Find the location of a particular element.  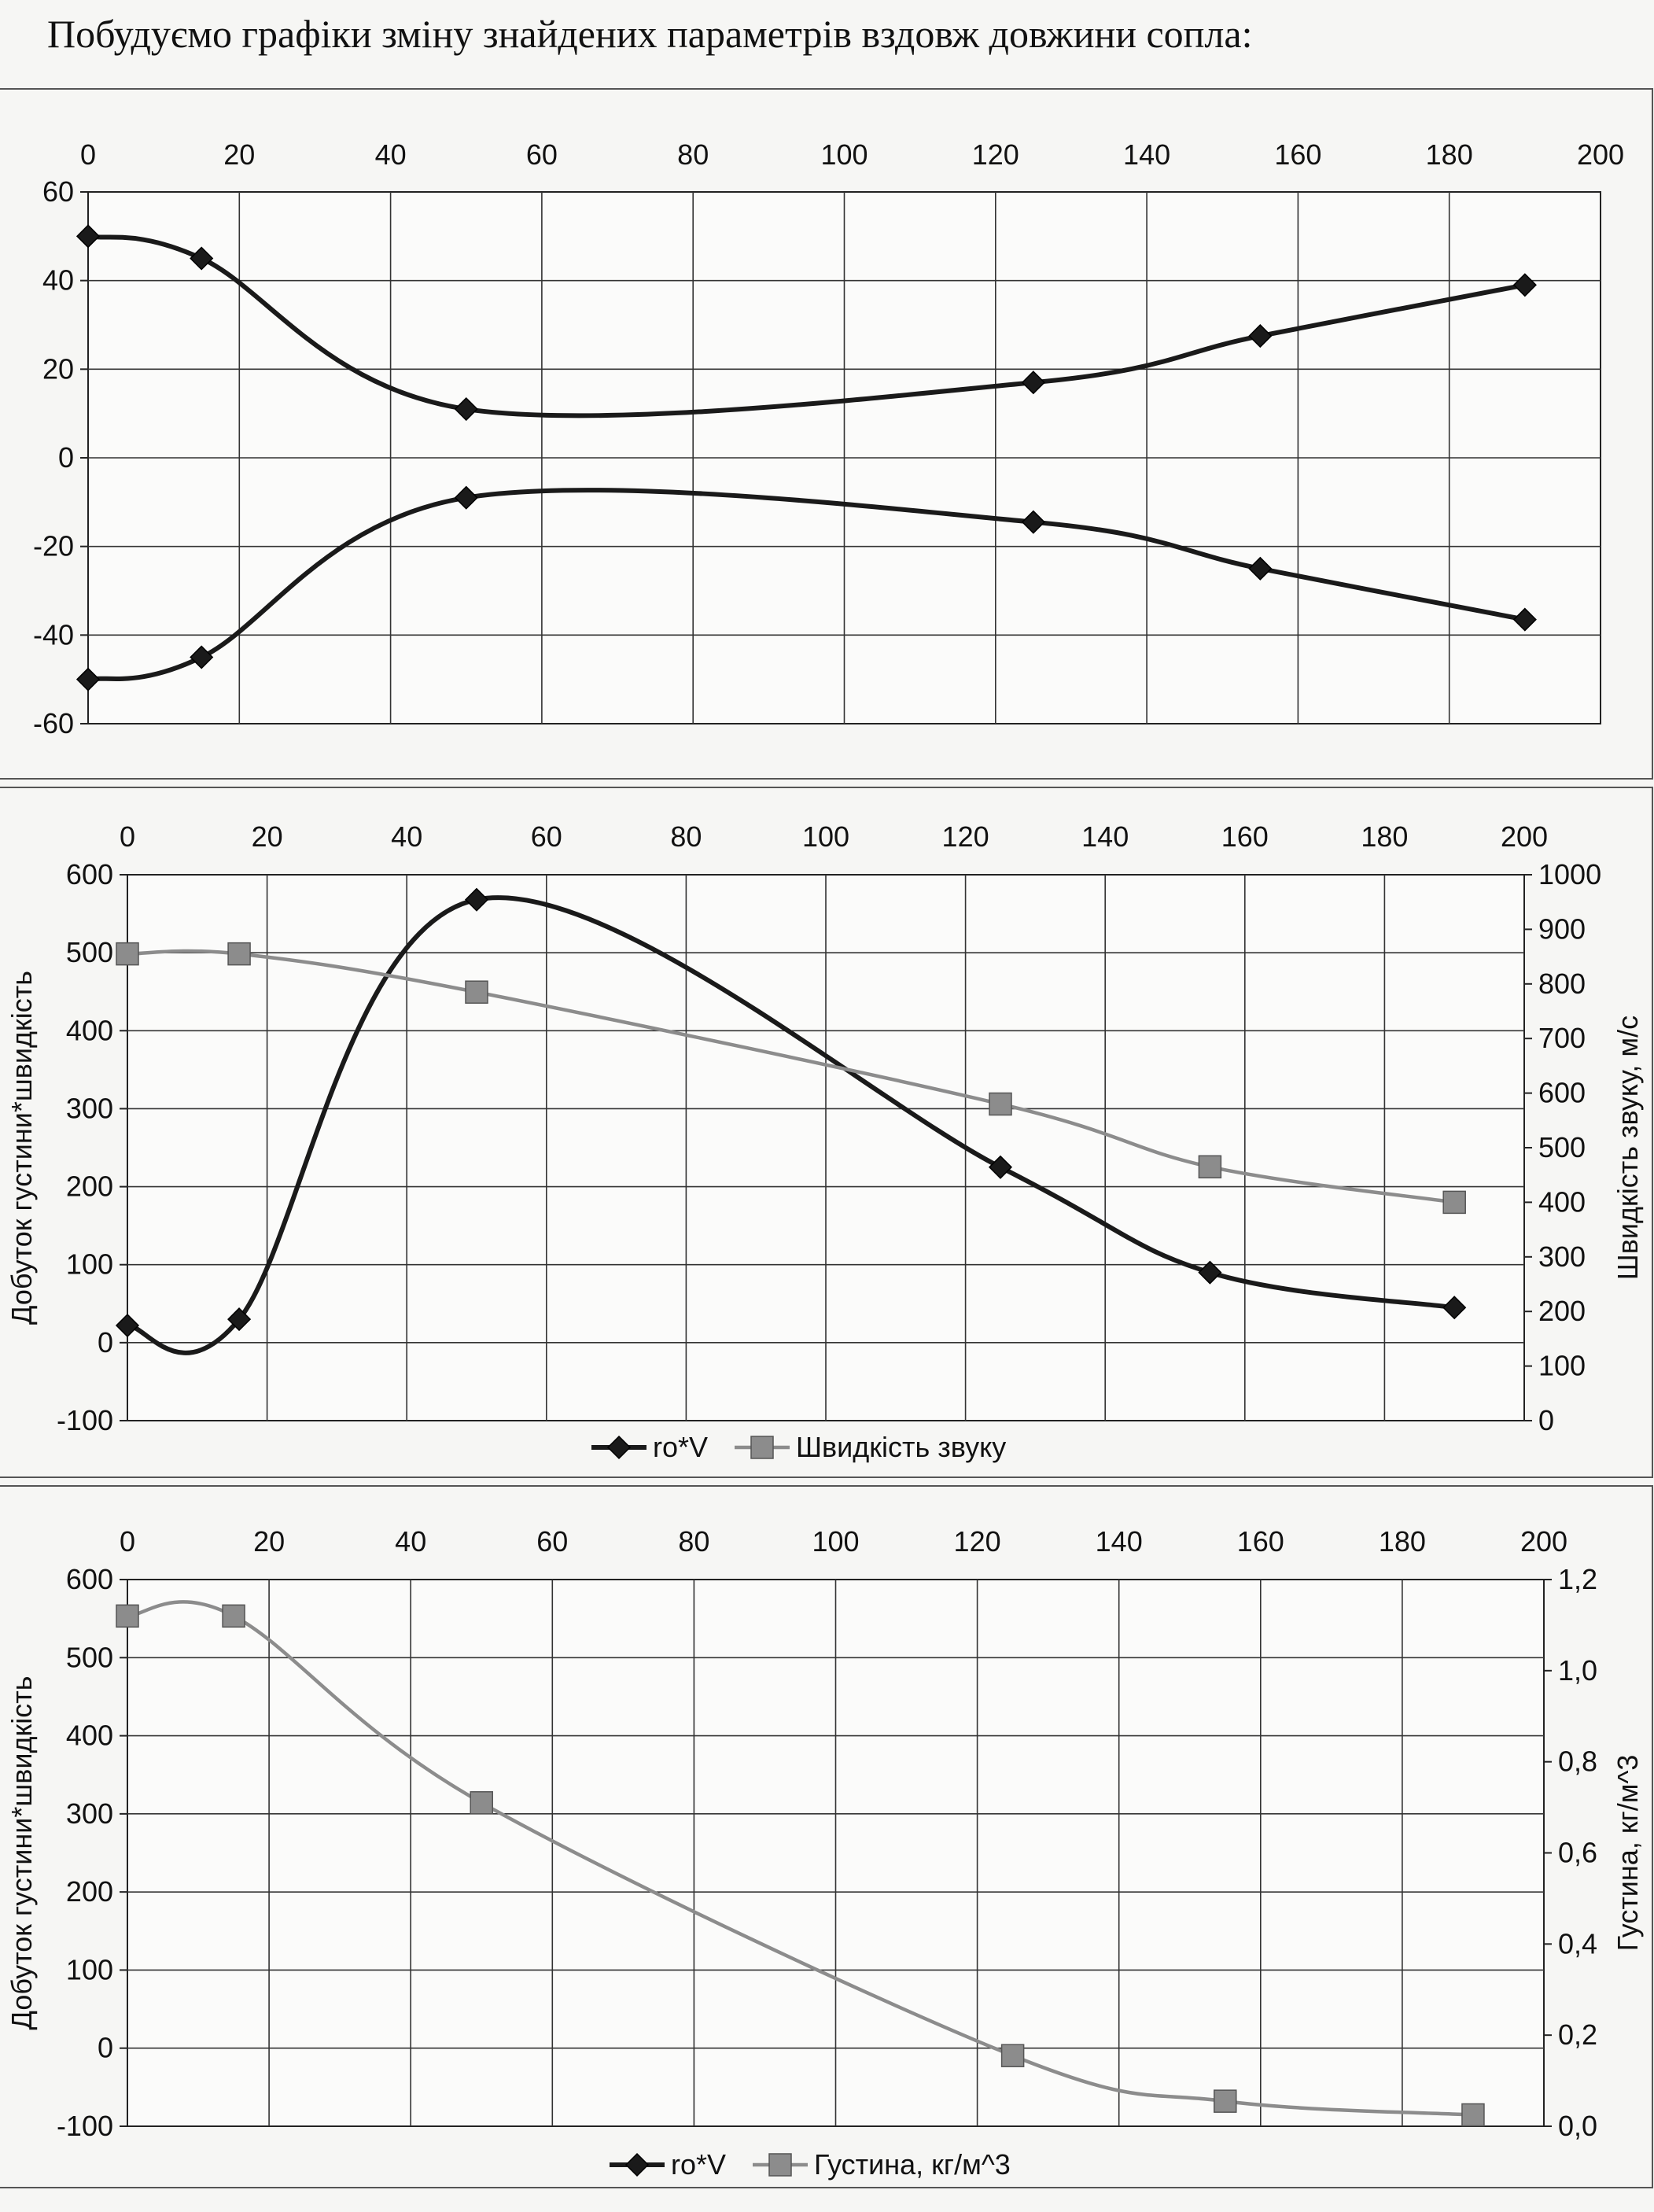

legend-label: Швидкість звуку is located at coordinates (901, 1447).